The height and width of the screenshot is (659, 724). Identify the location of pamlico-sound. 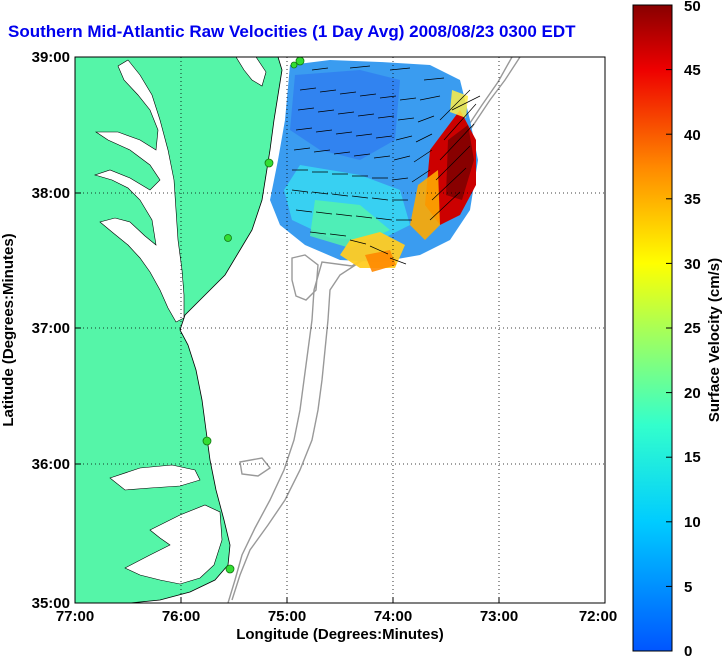
(173, 544).